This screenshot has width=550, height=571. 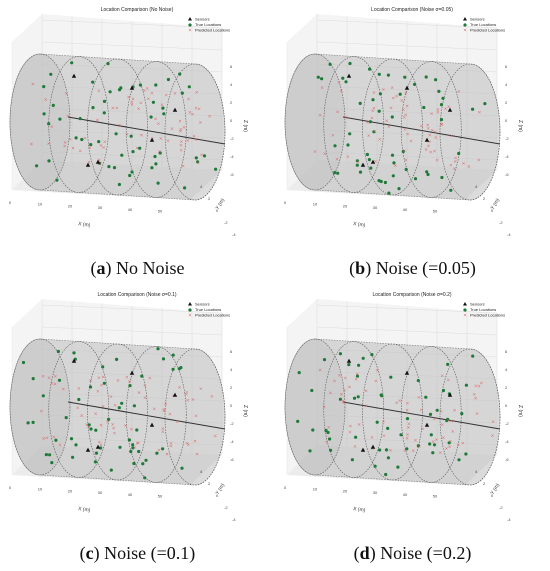 What do you see at coordinates (506, 387) in the screenshot?
I see `z-tick-label: 2` at bounding box center [506, 387].